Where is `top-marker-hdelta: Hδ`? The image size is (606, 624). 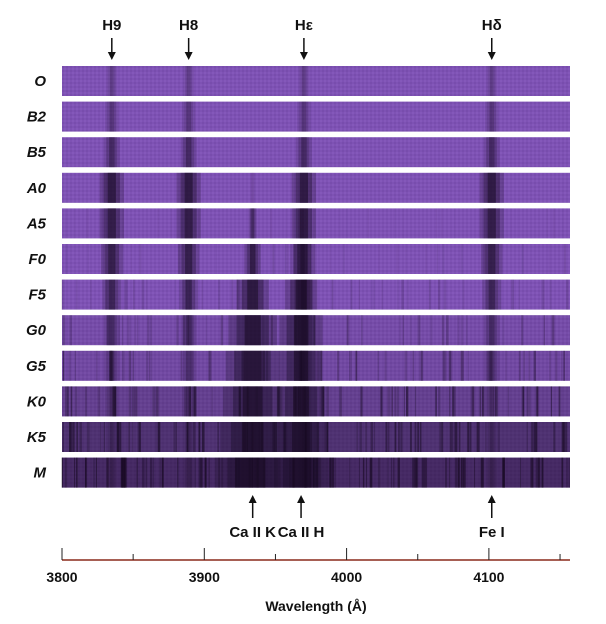 top-marker-hdelta: Hδ is located at coordinates (492, 38).